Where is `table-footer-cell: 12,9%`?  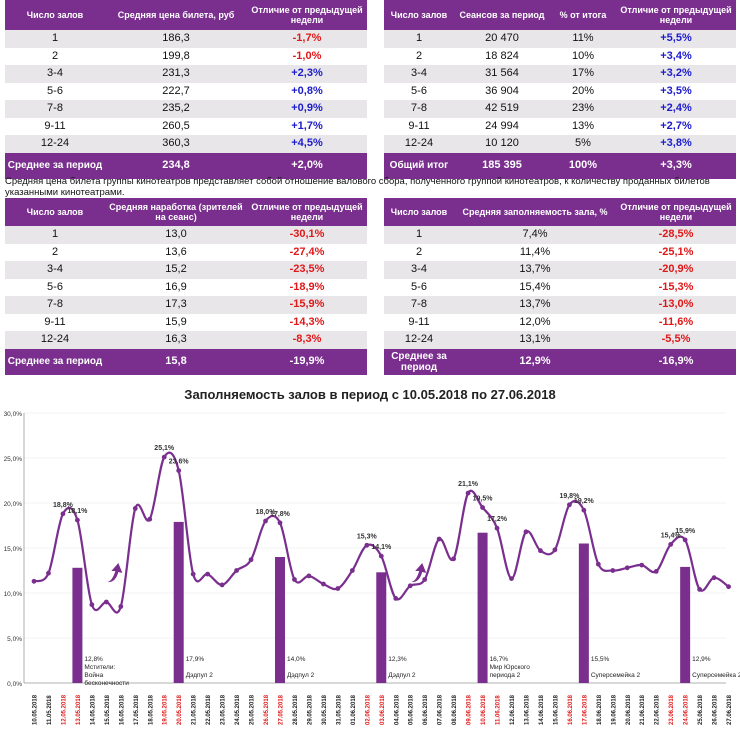 table-footer-cell: 12,9% is located at coordinates (535, 361).